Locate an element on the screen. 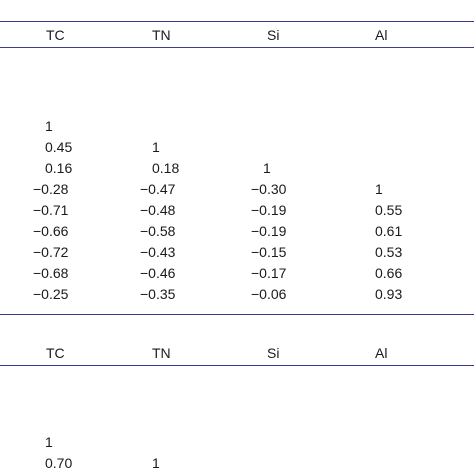  table-cell: −0.46 is located at coordinates (158, 273).